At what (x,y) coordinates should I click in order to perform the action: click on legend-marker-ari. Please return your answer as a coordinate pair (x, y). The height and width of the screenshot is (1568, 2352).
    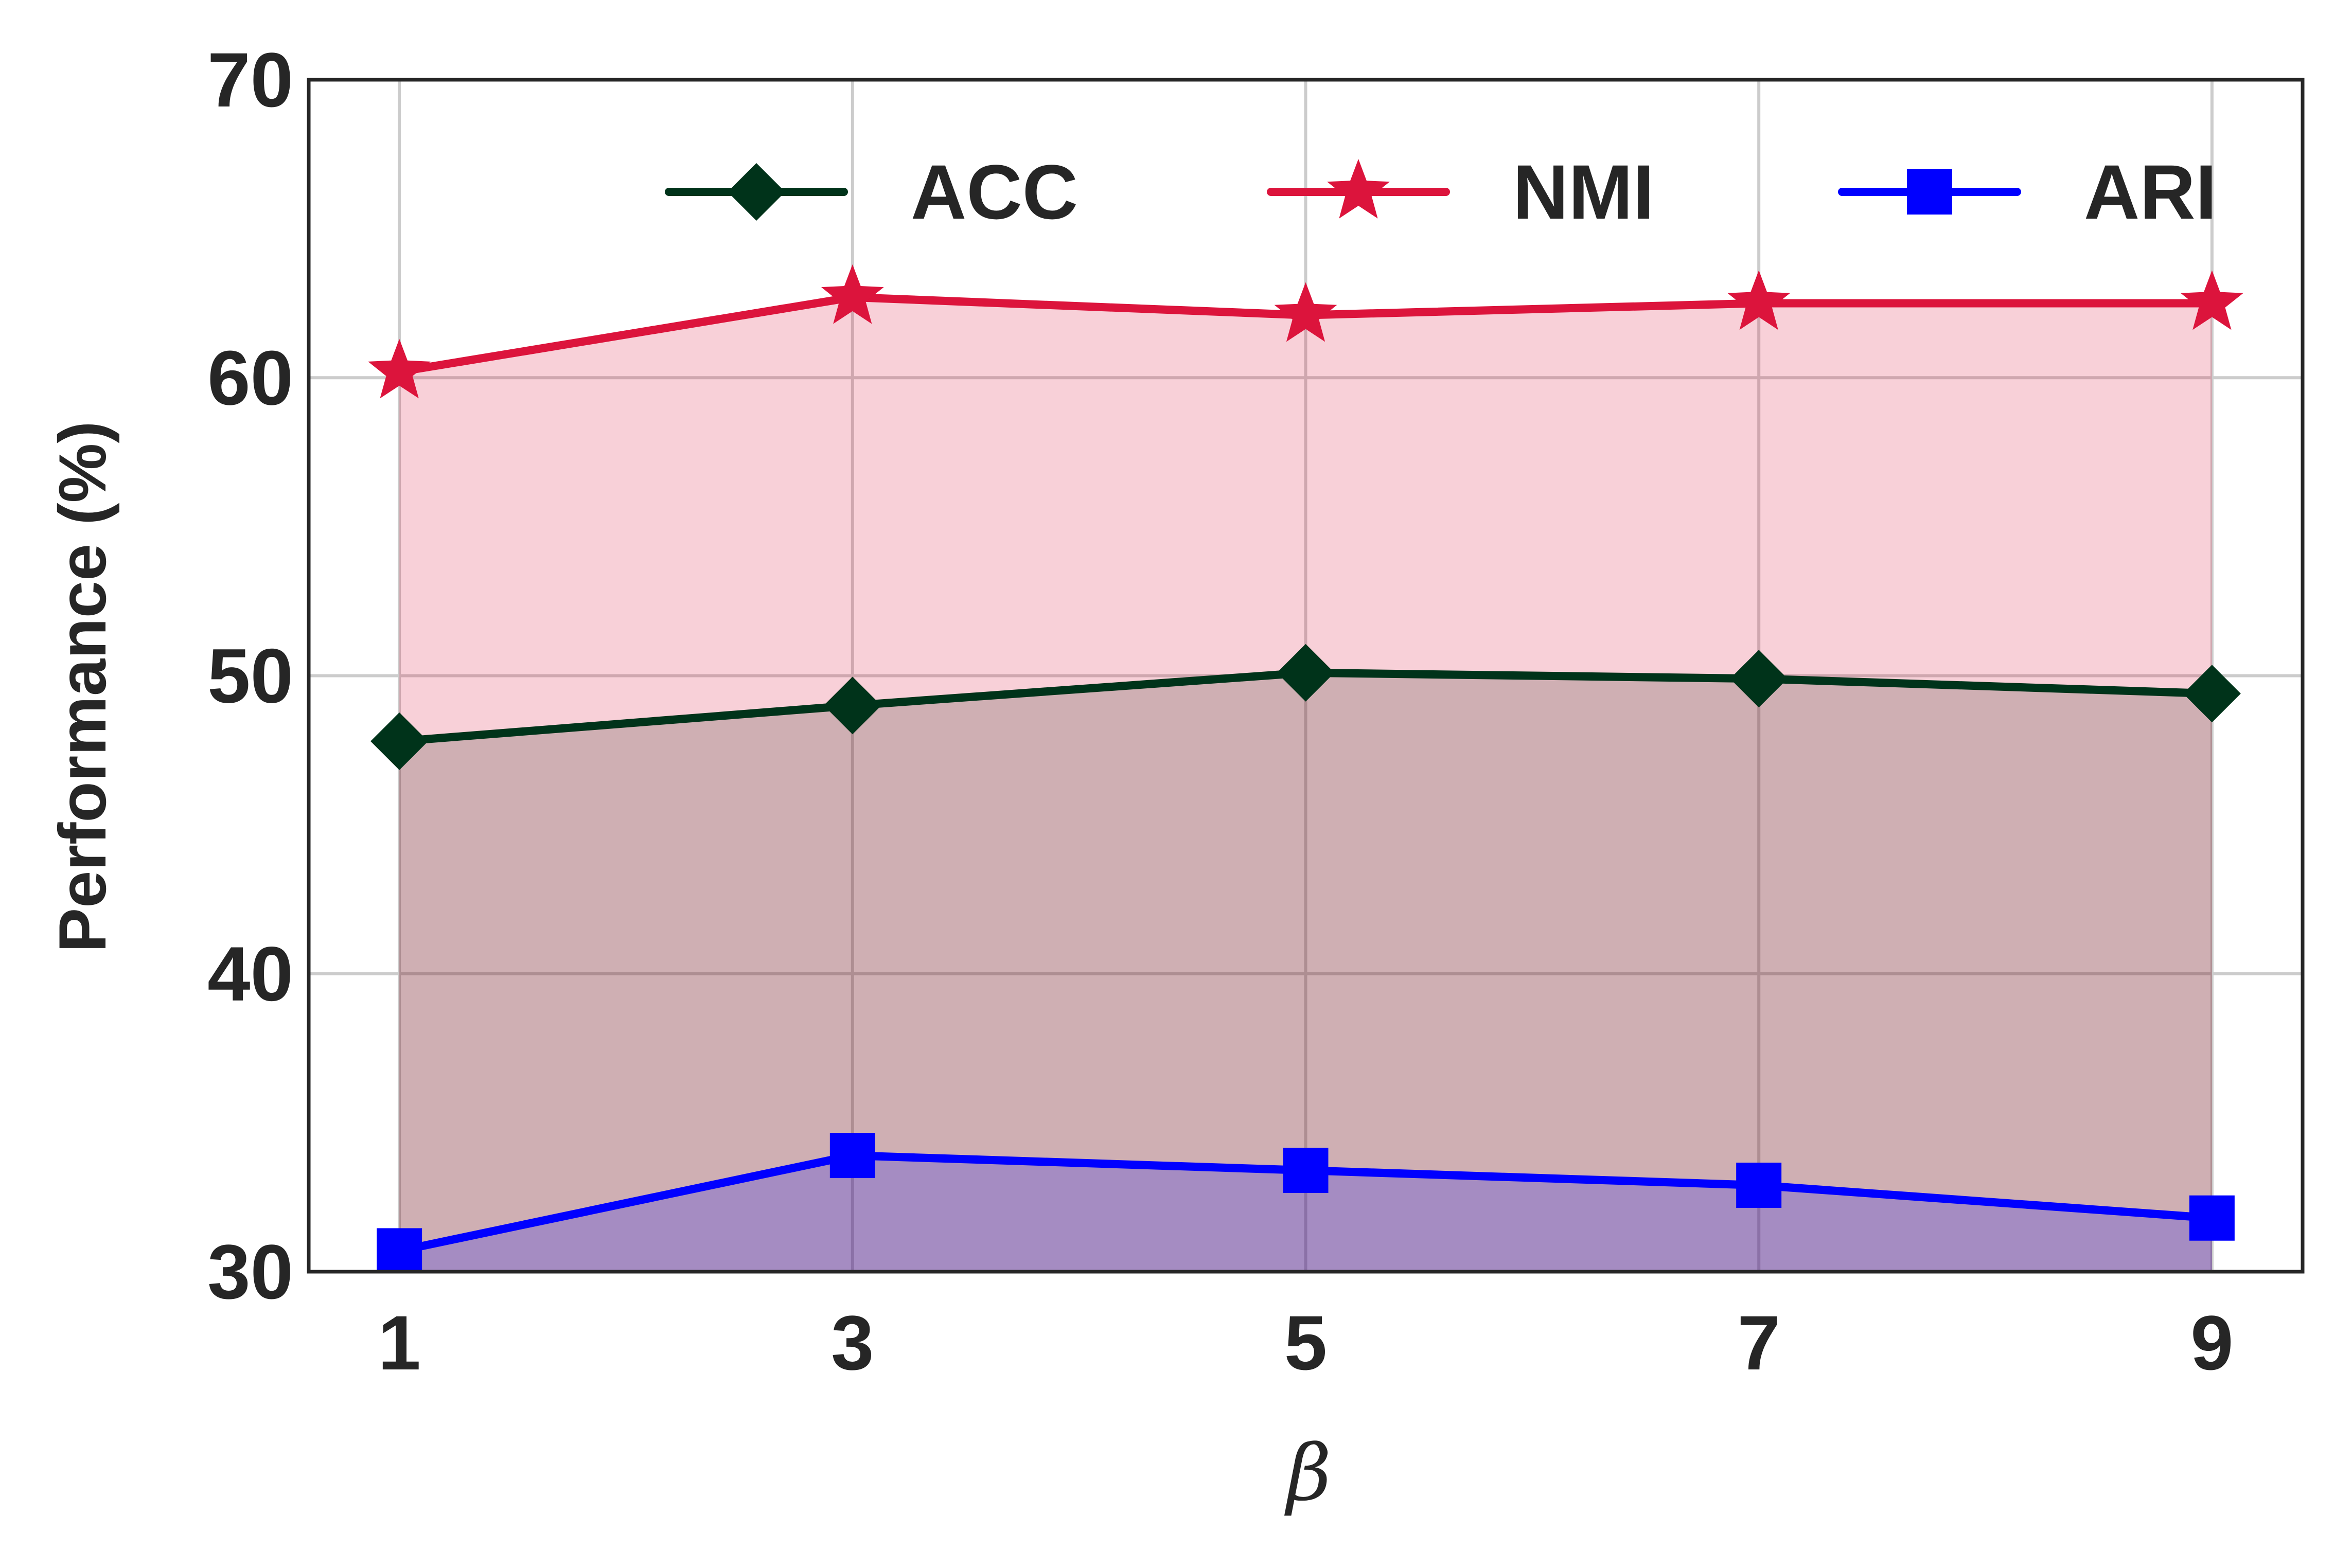
    Looking at the image, I should click on (1929, 192).